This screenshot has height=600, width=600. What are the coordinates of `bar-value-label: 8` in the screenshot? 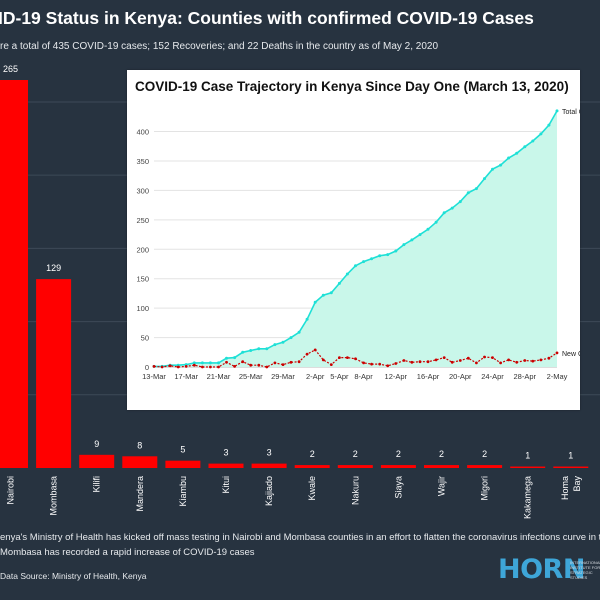 It's located at (139, 445).